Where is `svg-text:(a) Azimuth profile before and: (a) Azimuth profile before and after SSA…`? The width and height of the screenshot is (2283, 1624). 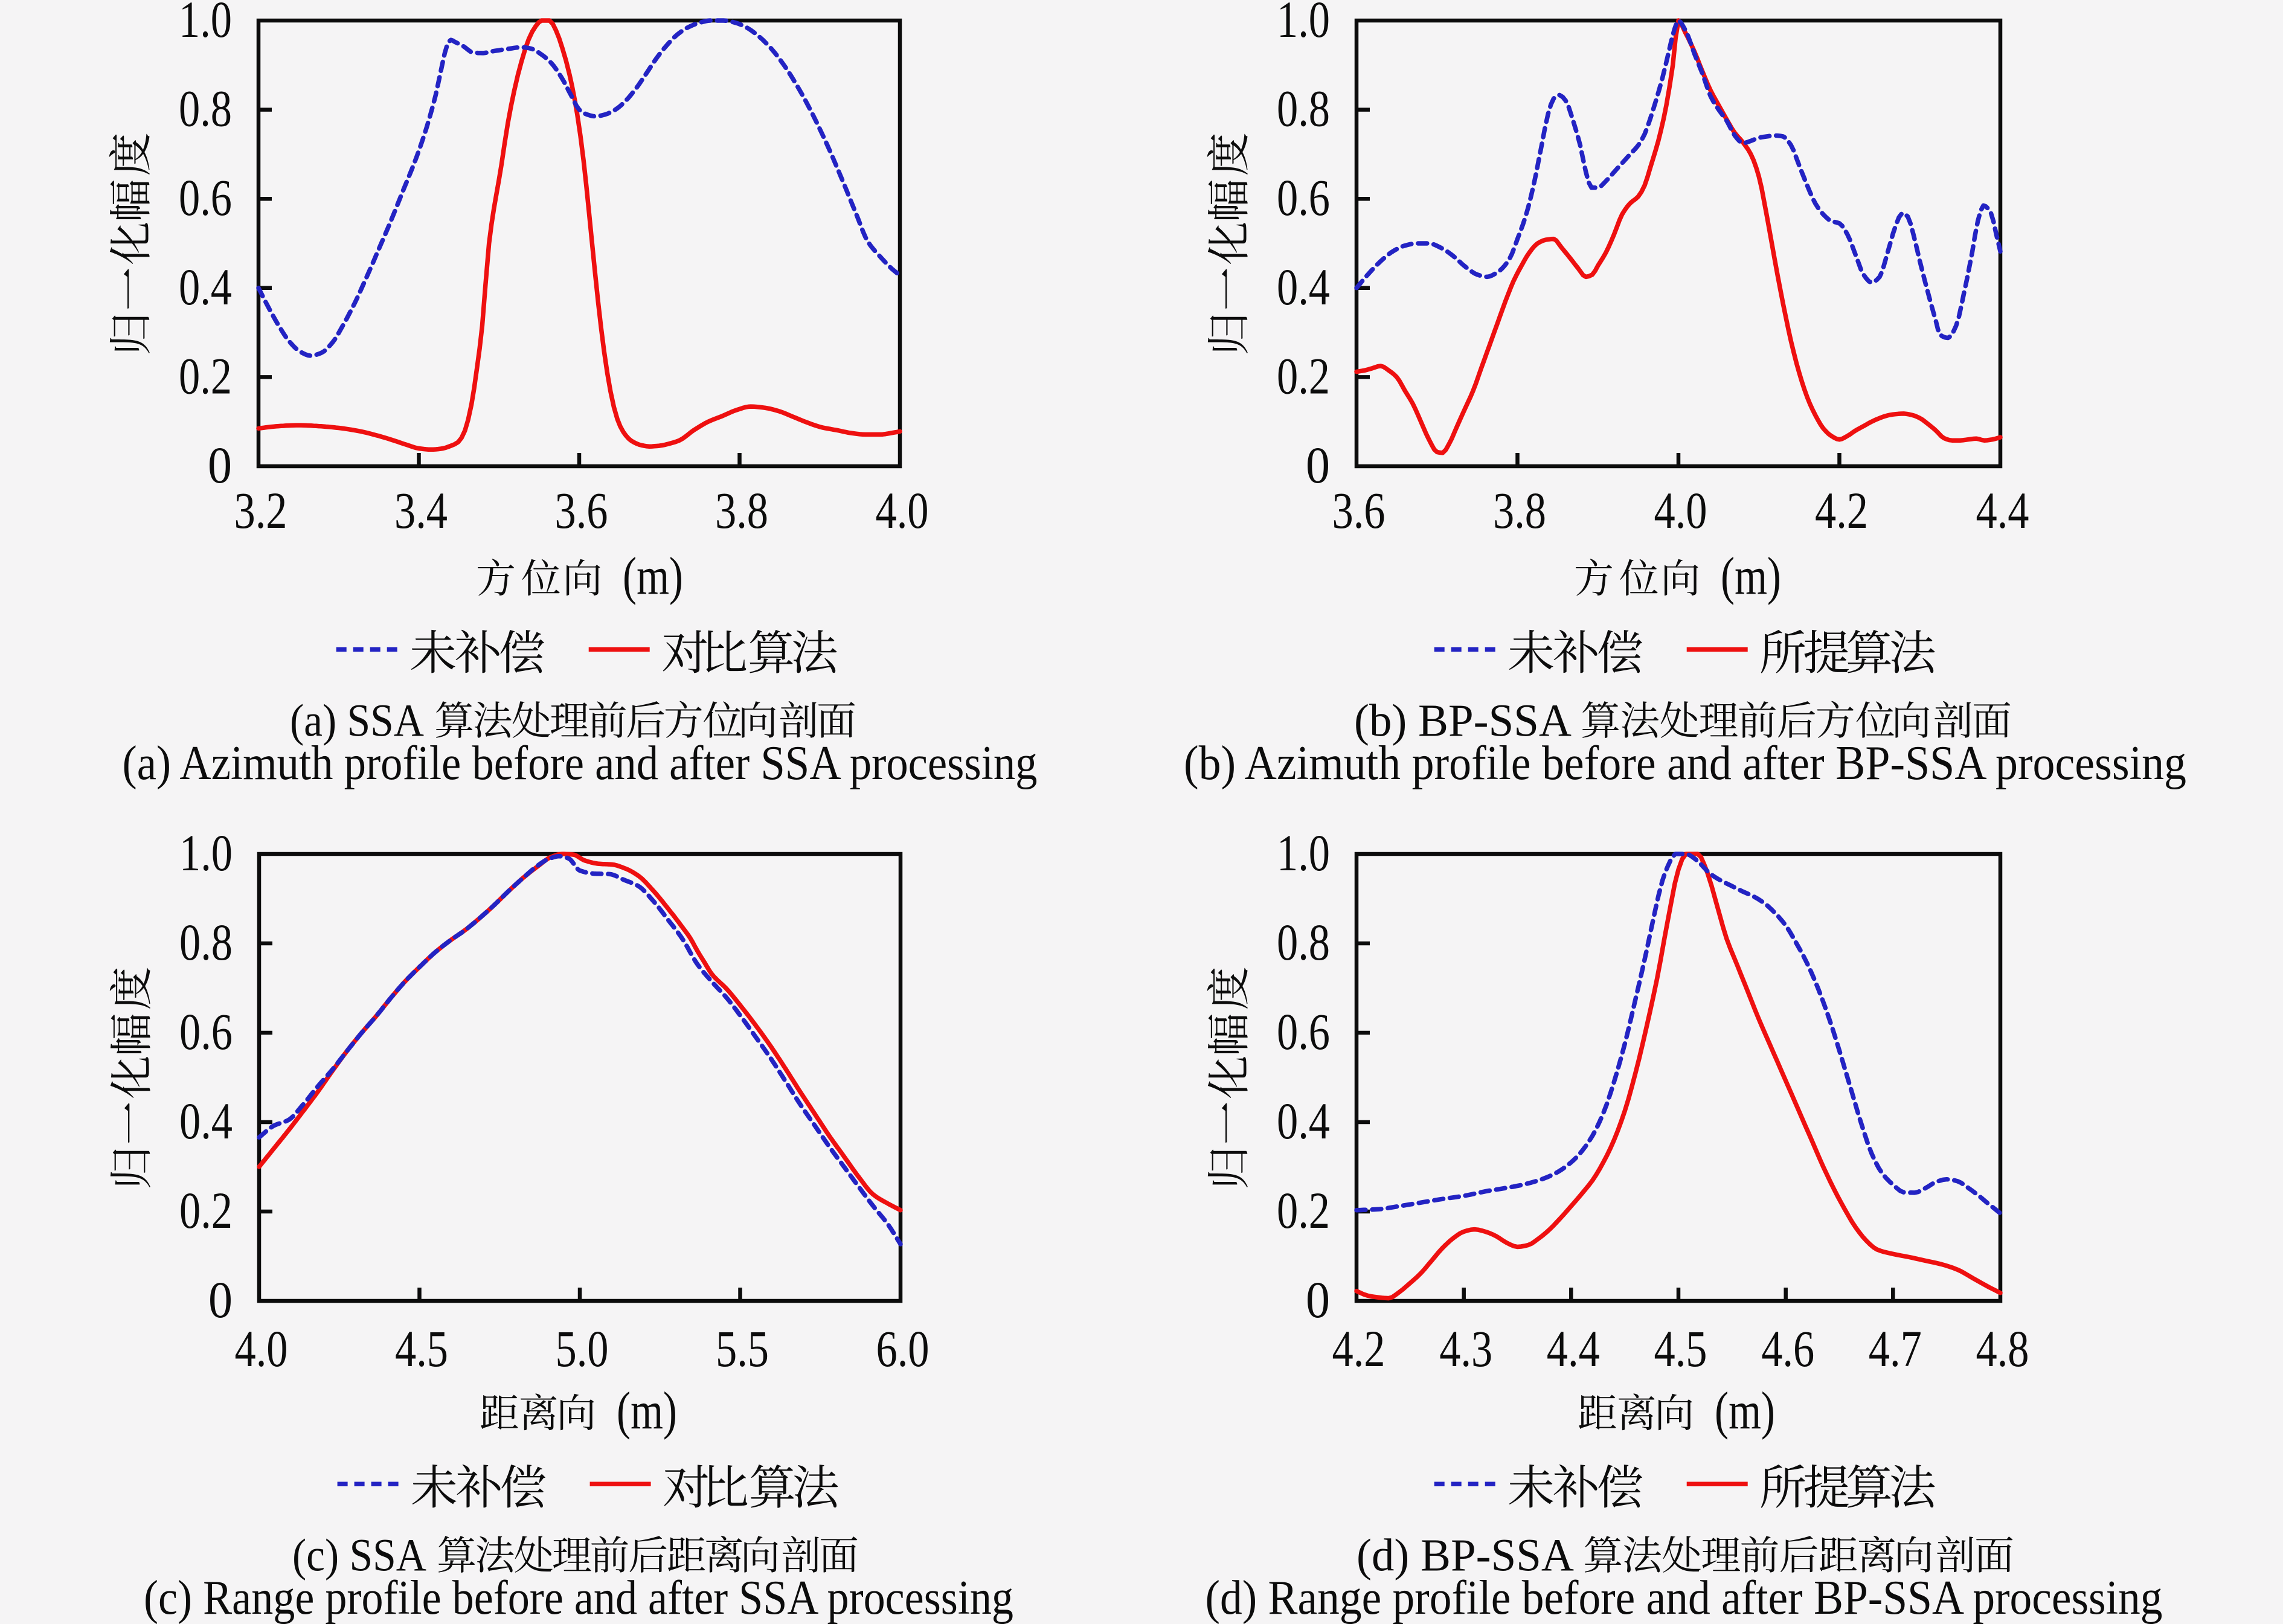 svg-text:(a) Azimuth profile before and: (a) Azimuth profile before and after SSA… is located at coordinates (580, 763).